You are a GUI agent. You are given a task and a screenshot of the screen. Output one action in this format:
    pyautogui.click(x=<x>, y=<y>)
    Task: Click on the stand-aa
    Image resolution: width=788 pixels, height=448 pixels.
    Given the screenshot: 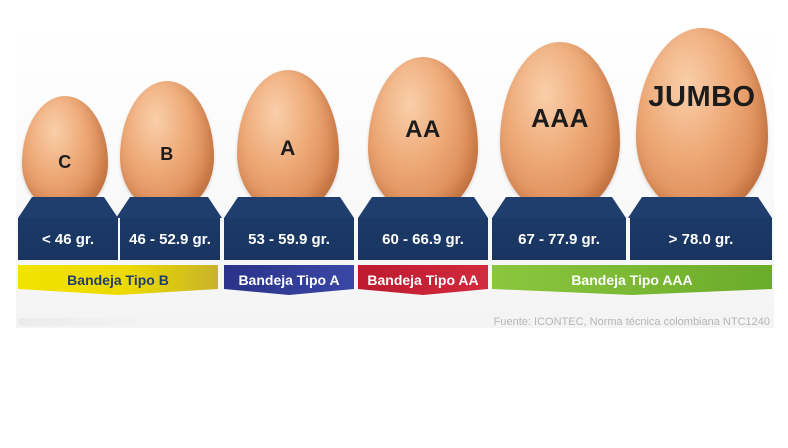 What is the action you would take?
    pyautogui.click(x=423, y=207)
    